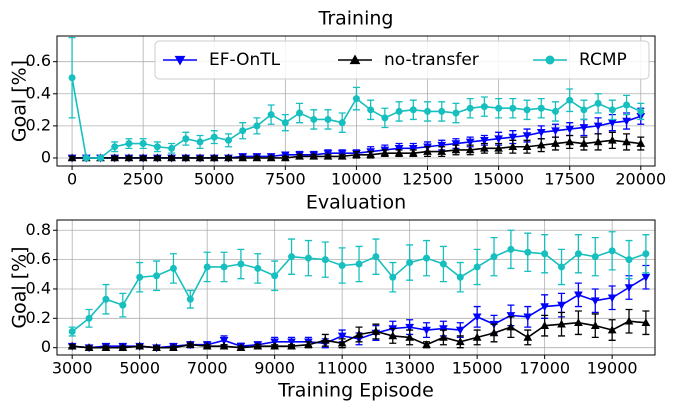  I want to click on x-tick-label: 12500, so click(427, 179).